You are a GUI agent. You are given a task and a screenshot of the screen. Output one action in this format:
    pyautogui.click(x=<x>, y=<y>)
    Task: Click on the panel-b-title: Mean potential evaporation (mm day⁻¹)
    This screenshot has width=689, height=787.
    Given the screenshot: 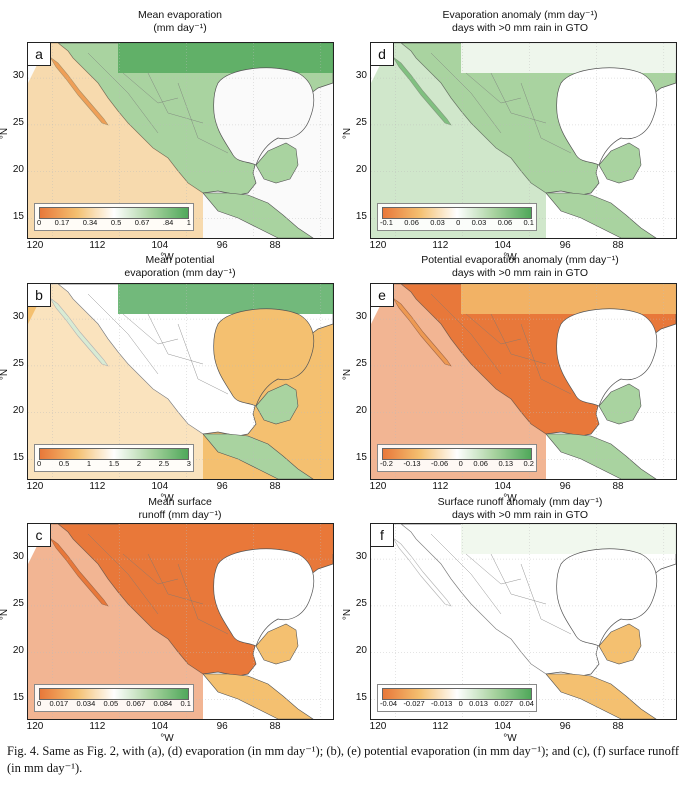 What is the action you would take?
    pyautogui.click(x=180, y=266)
    